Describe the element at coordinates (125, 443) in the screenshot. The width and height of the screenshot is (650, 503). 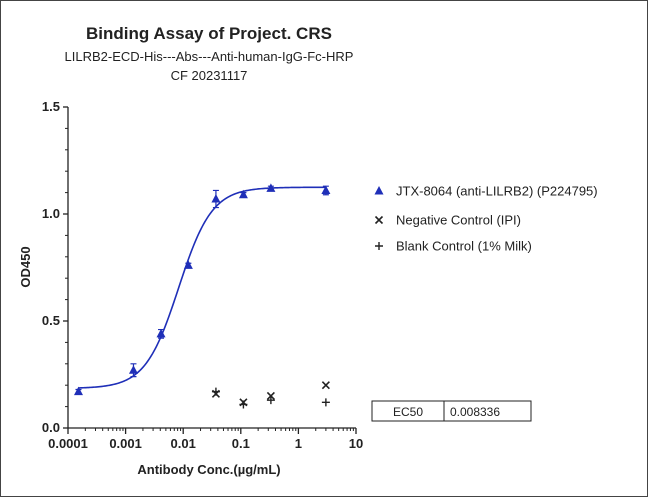
I see `x-tick-label: 0.001` at that location.